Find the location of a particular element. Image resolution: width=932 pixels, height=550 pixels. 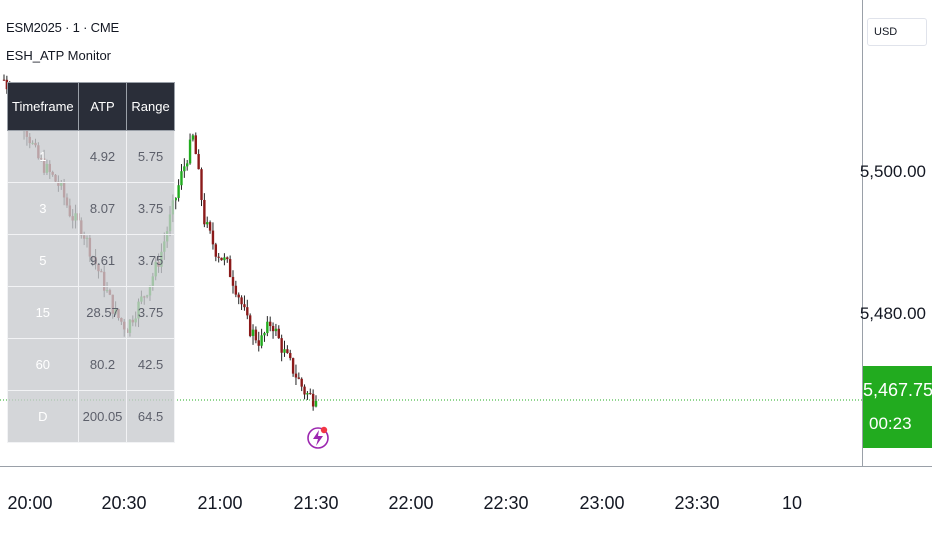

atp-cell: 9.61 is located at coordinates (102, 260).